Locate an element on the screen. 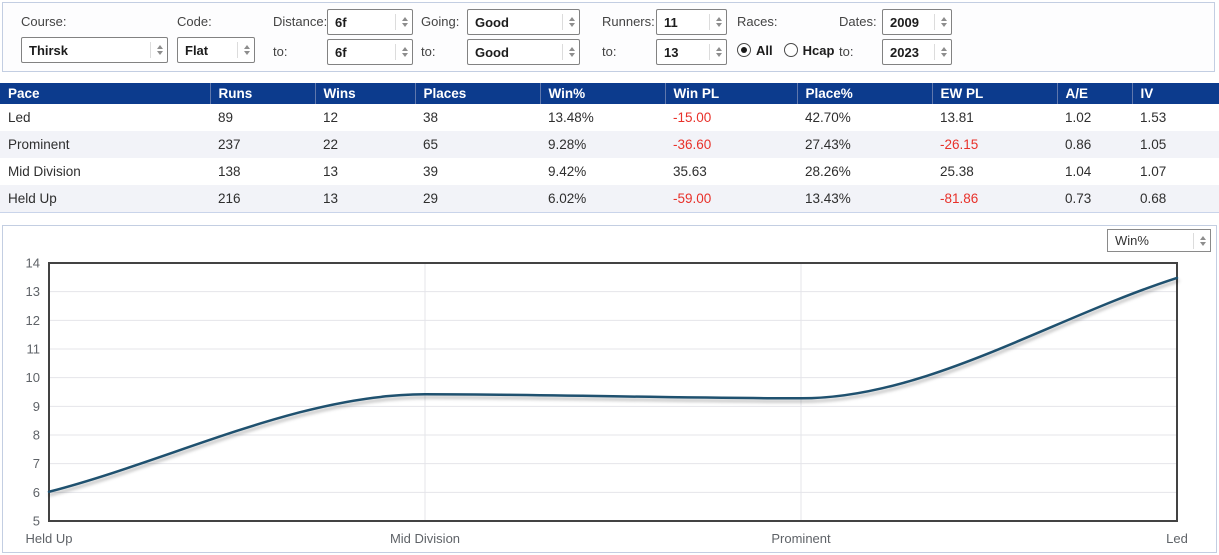  table-cell: 138 is located at coordinates (229, 171).